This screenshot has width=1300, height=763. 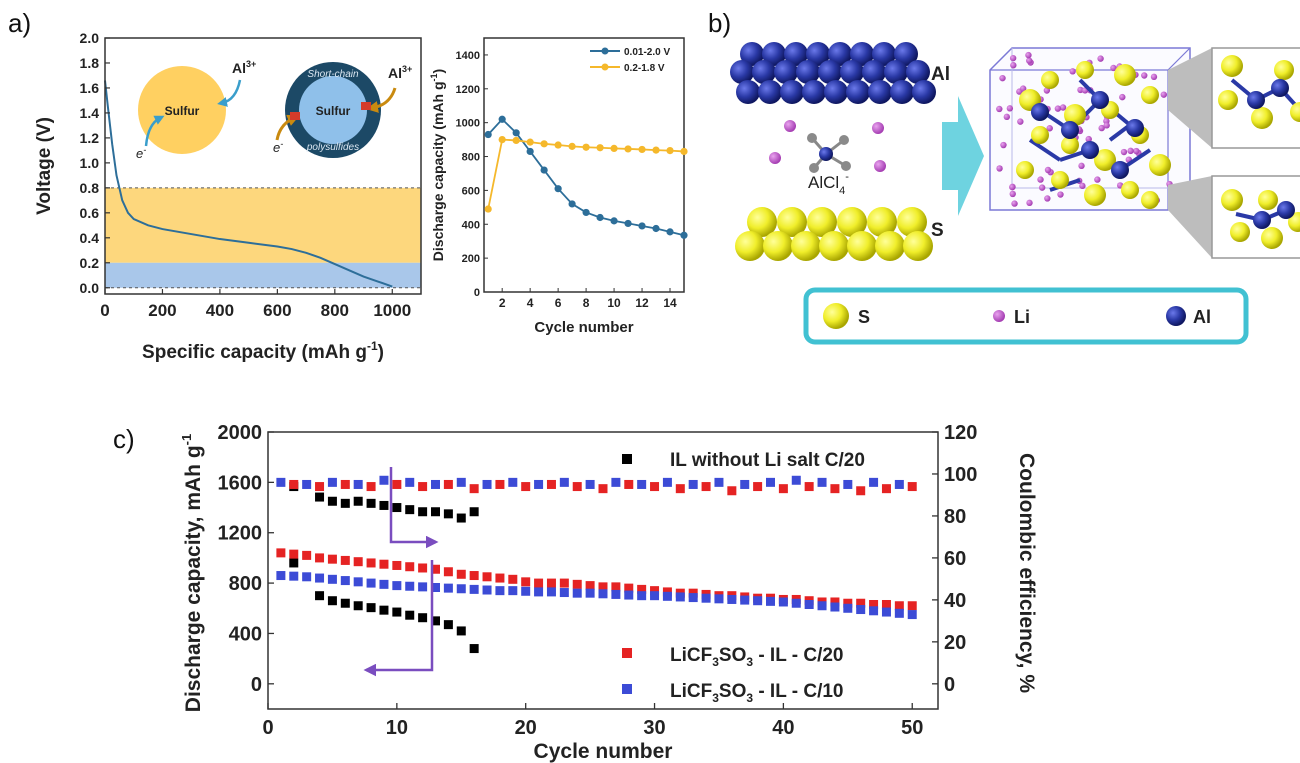 What do you see at coordinates (124, 439) in the screenshot?
I see `panel-label-c: c)` at bounding box center [124, 439].